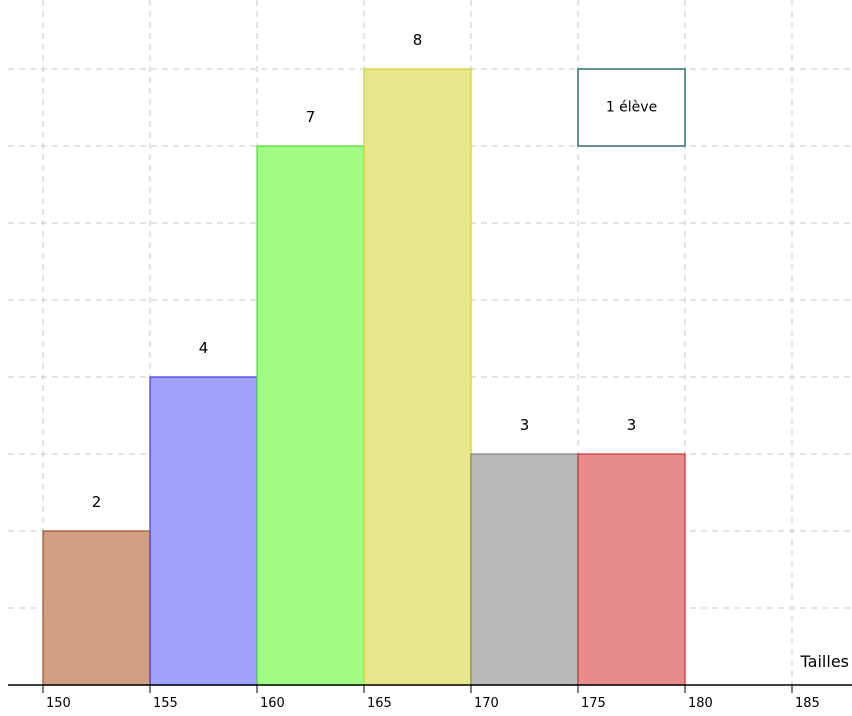 This screenshot has width=852, height=716. Describe the element at coordinates (379, 703) in the screenshot. I see `x-tick-label: 165` at that location.